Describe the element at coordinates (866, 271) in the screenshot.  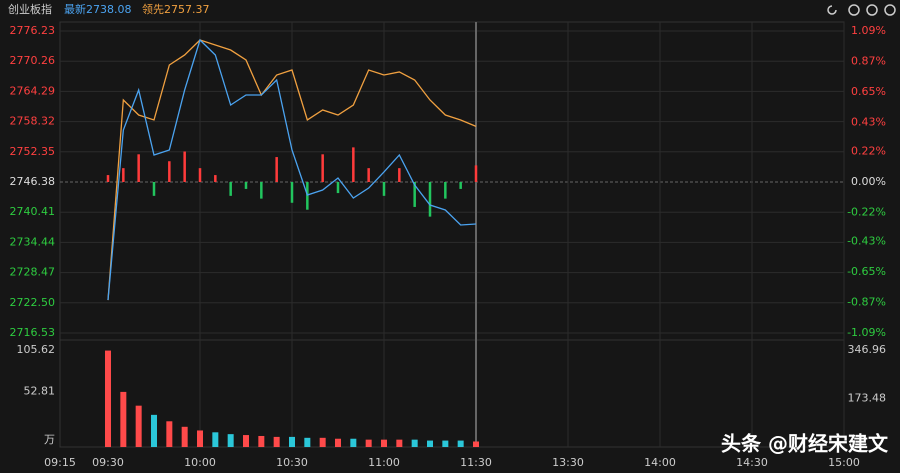
I see `y2-tick-label: -0.65%` at that location.